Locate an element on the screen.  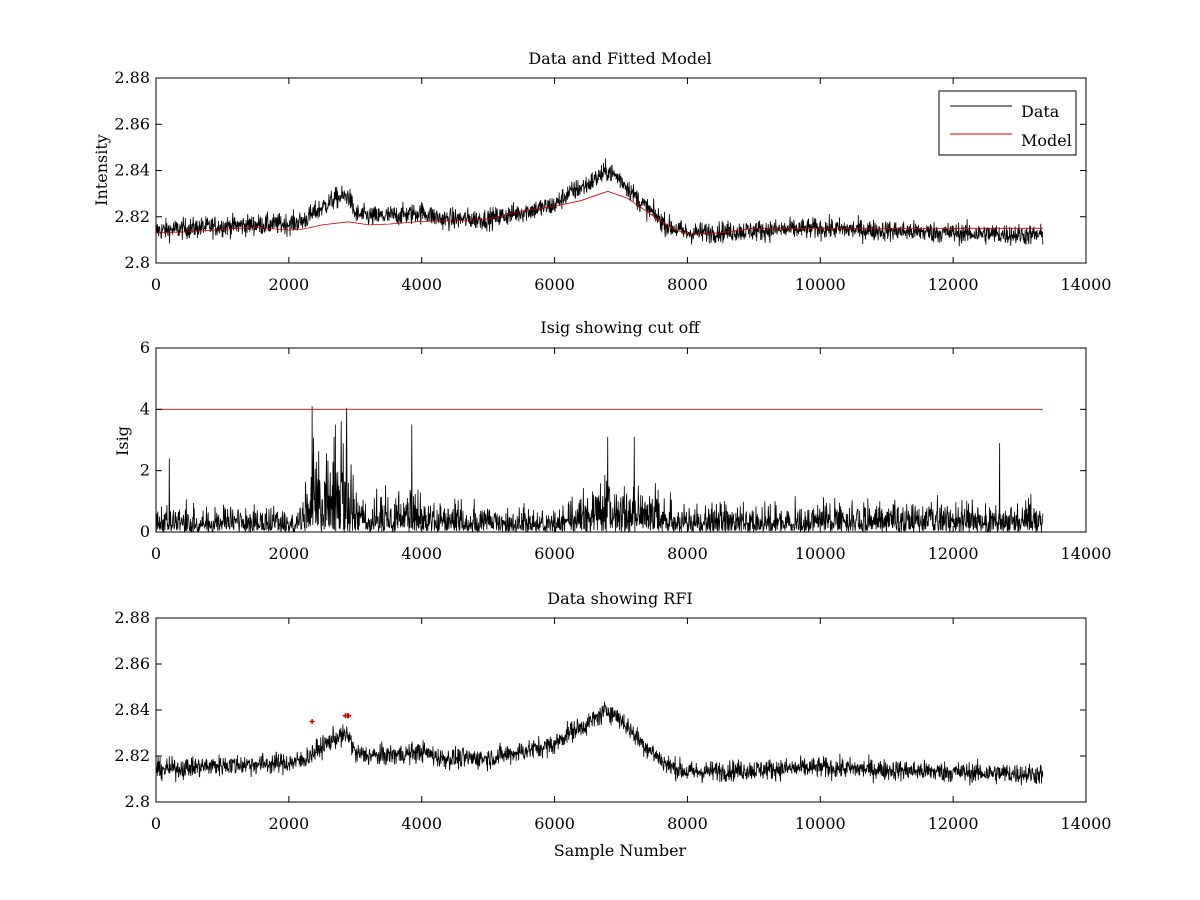
y-axis-label: Isig is located at coordinates (122, 441).